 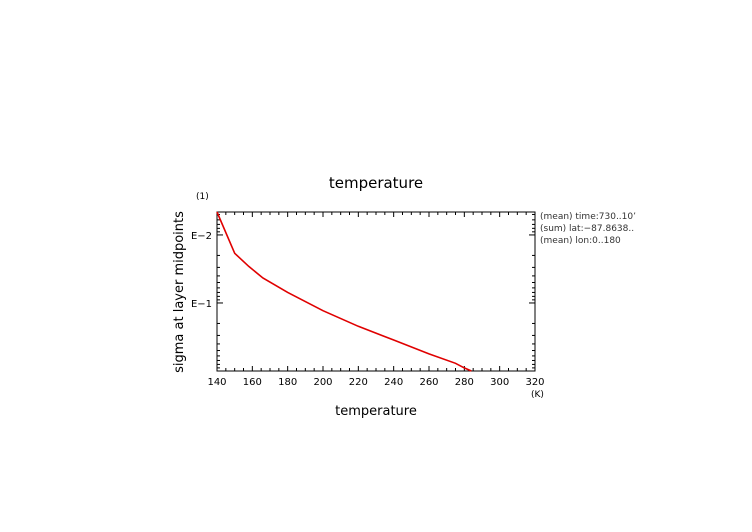 I want to click on note-lat-sum: (sum) lat:−87.8638.., so click(x=587, y=229).